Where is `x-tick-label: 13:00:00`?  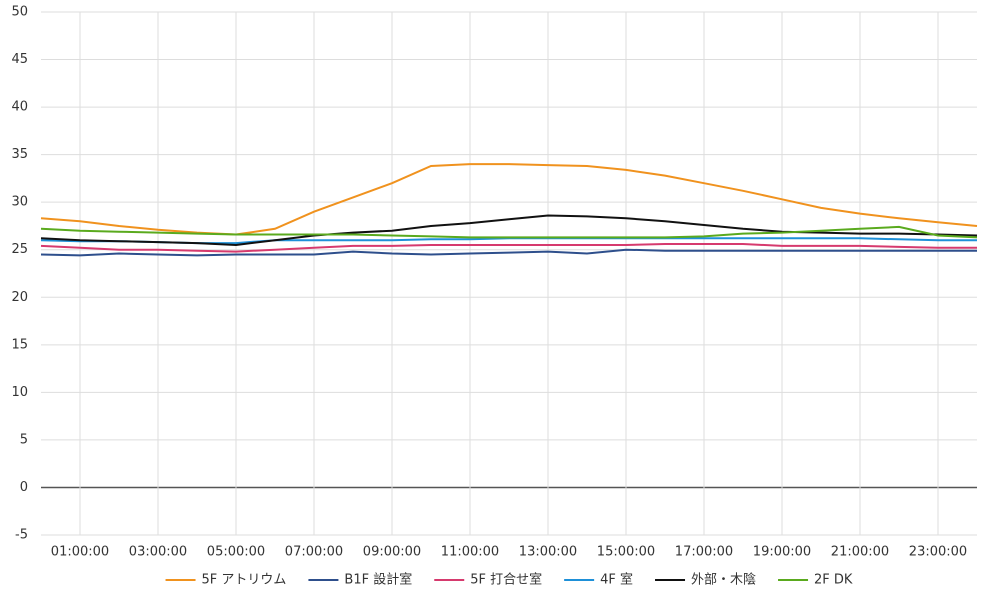
x-tick-label: 13:00:00 is located at coordinates (548, 552).